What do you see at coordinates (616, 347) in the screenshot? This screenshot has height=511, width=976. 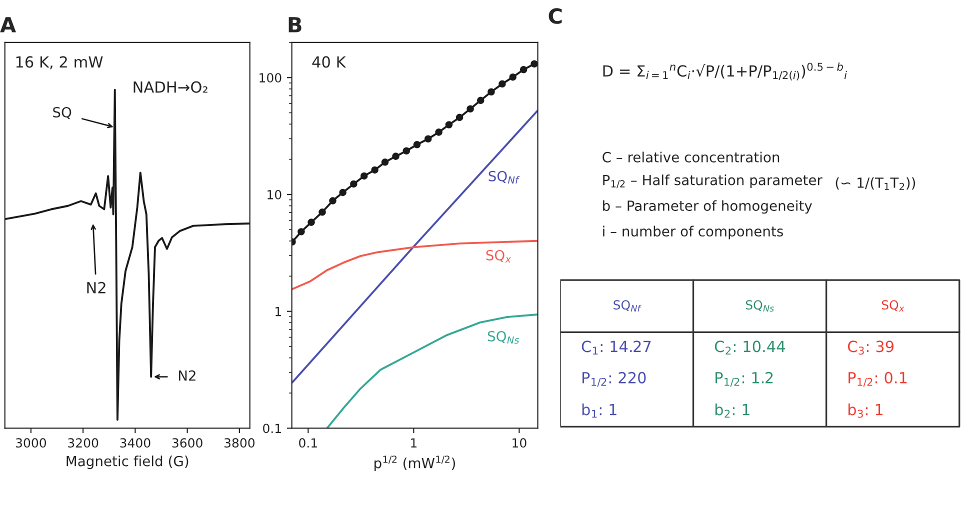 I see `text: C$_{1}$: 14.27` at bounding box center [616, 347].